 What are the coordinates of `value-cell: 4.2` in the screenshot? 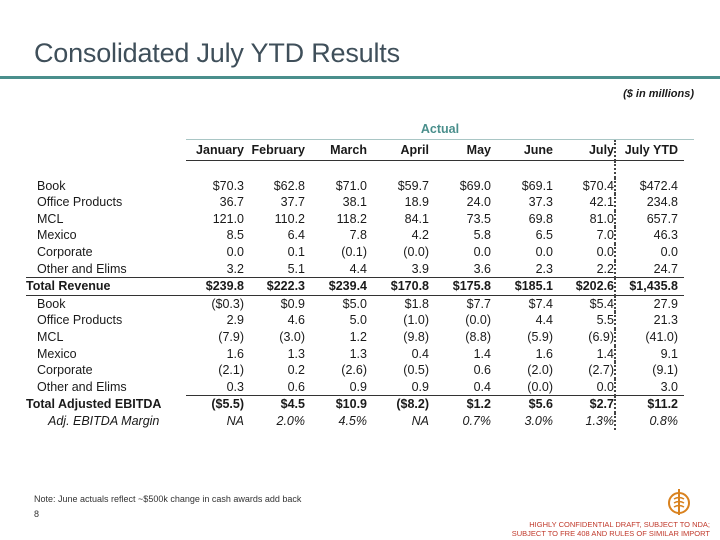 It's located at (420, 235).